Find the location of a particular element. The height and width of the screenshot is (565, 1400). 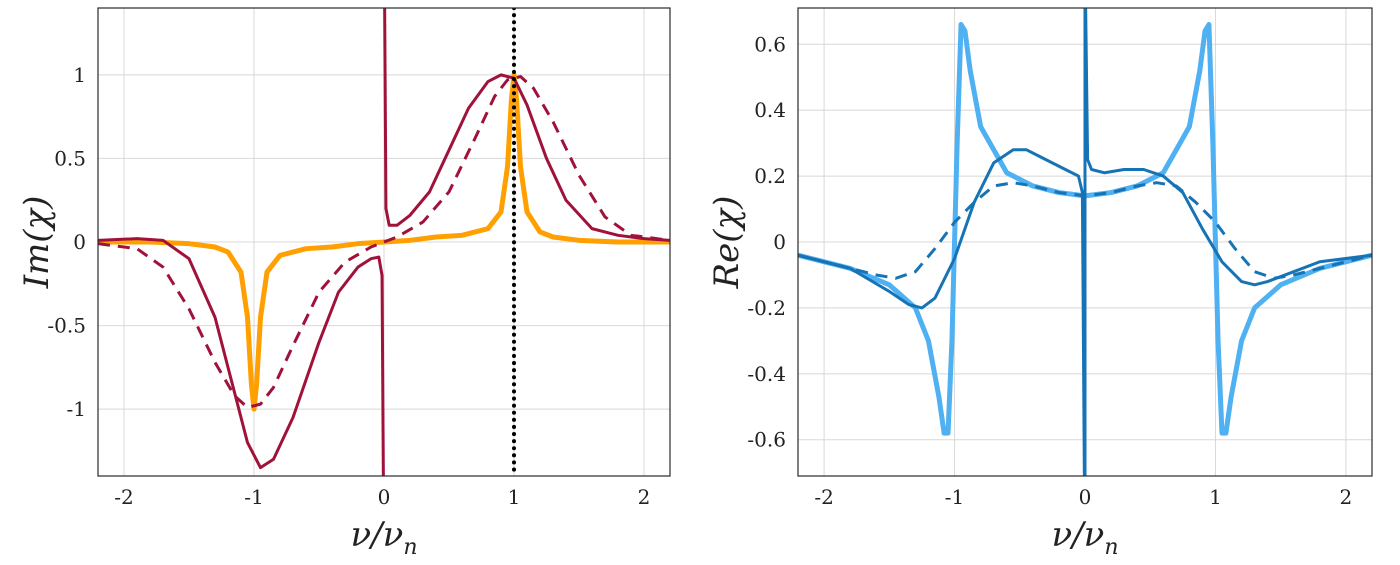

y-tick-label: 1 is located at coordinates (79, 75).